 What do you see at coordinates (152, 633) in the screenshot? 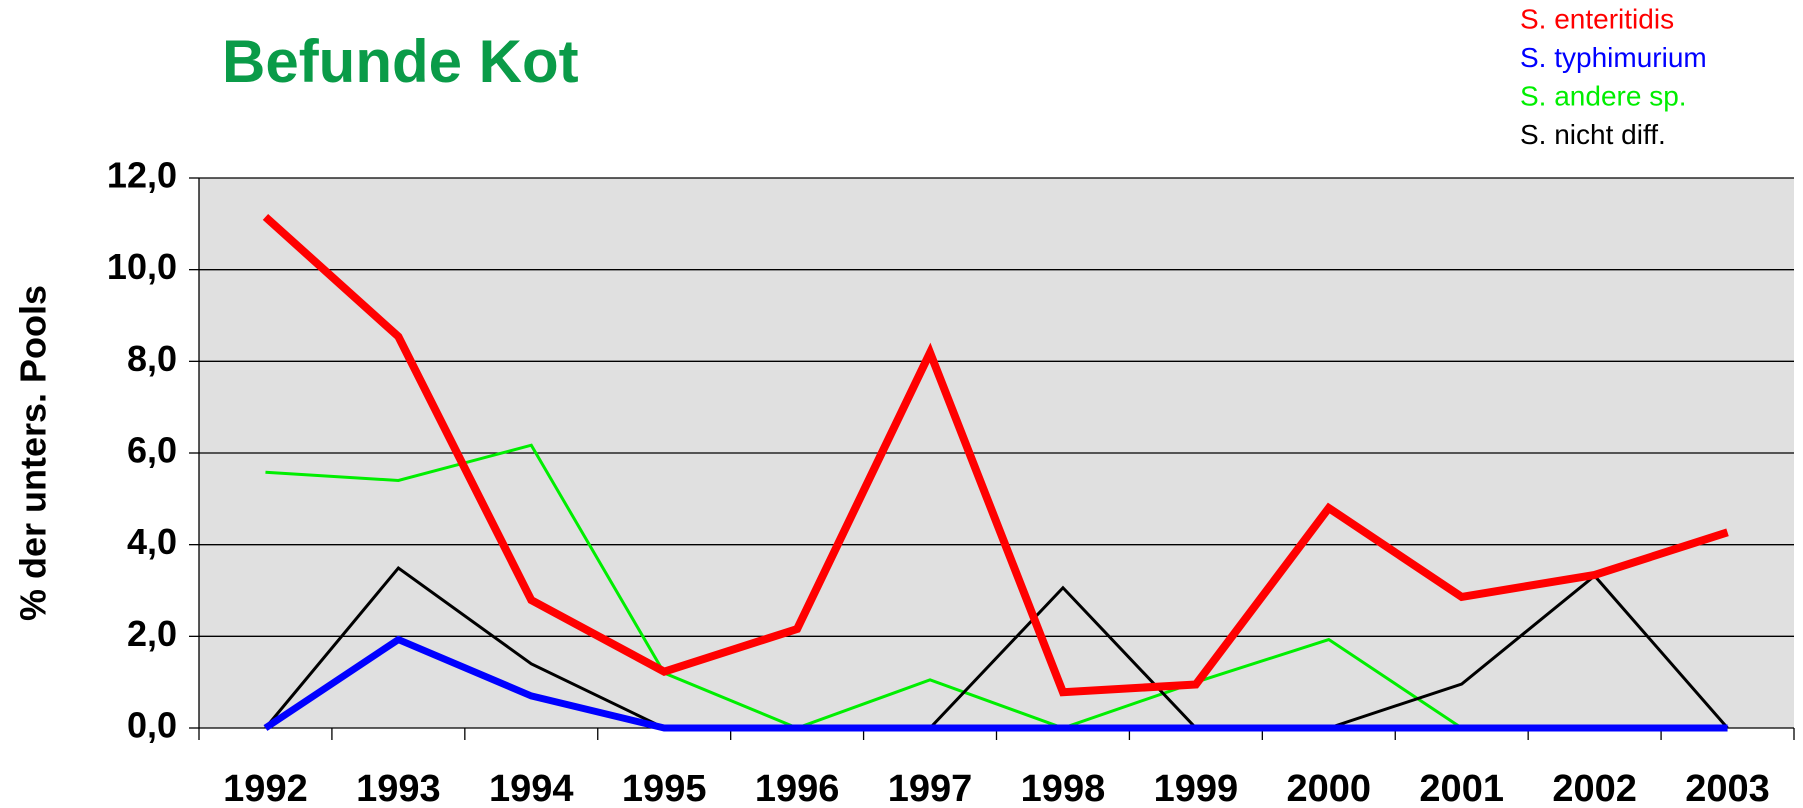
I see `y-tick-label: 2,0` at bounding box center [152, 633].